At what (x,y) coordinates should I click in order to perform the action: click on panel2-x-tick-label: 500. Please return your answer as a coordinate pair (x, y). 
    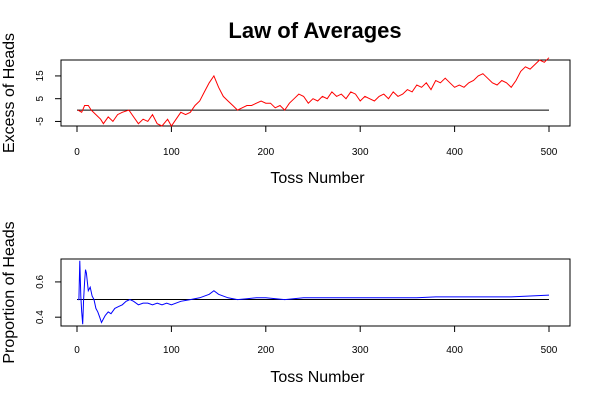
    Looking at the image, I should click on (549, 350).